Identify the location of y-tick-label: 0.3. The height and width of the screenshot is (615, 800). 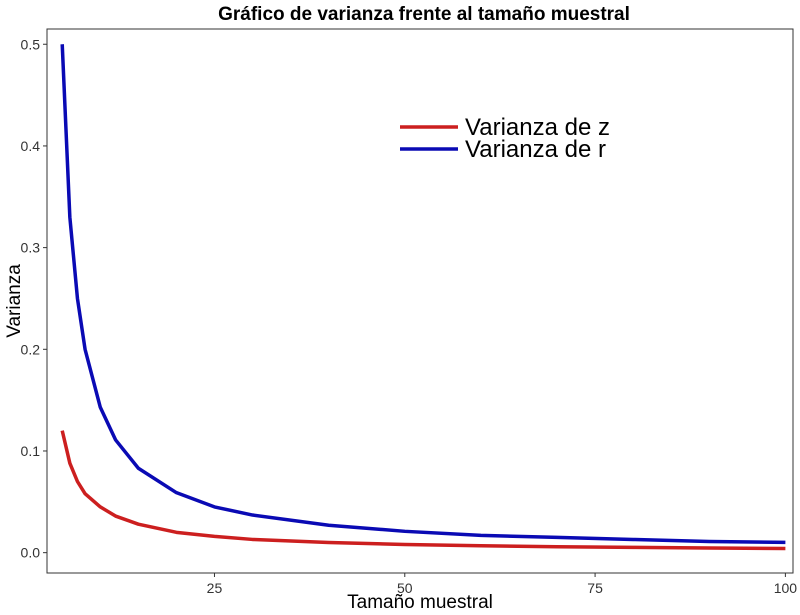
(31, 248).